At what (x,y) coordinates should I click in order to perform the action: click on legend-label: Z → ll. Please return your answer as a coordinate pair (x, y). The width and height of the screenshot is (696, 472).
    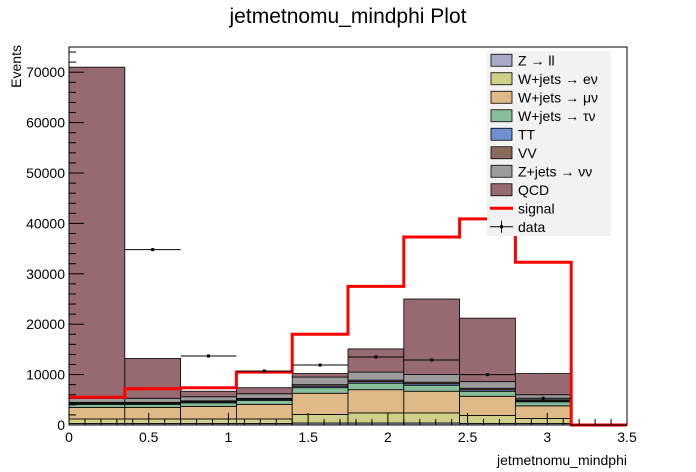
    Looking at the image, I should click on (536, 60).